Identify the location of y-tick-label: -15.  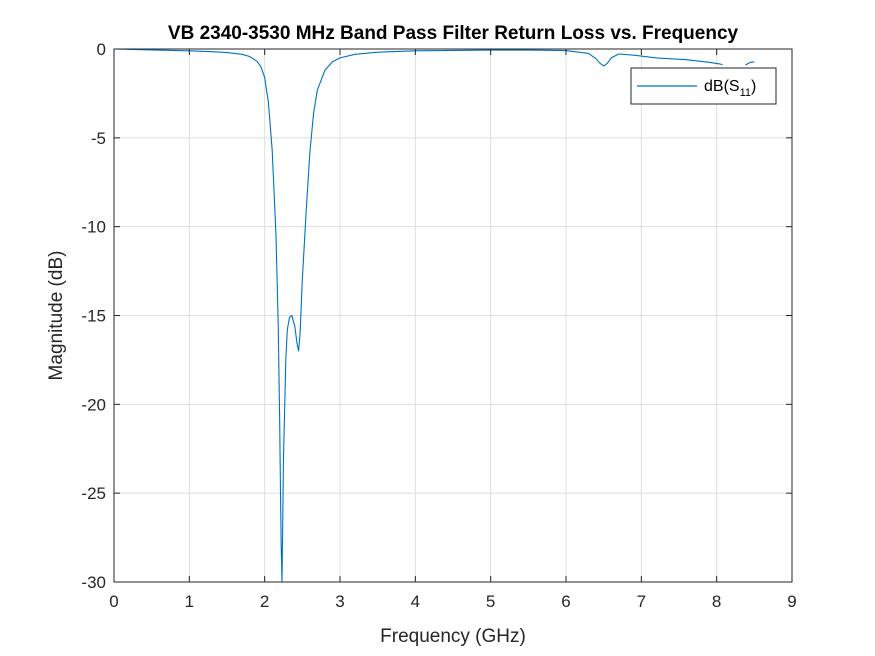
(93, 316).